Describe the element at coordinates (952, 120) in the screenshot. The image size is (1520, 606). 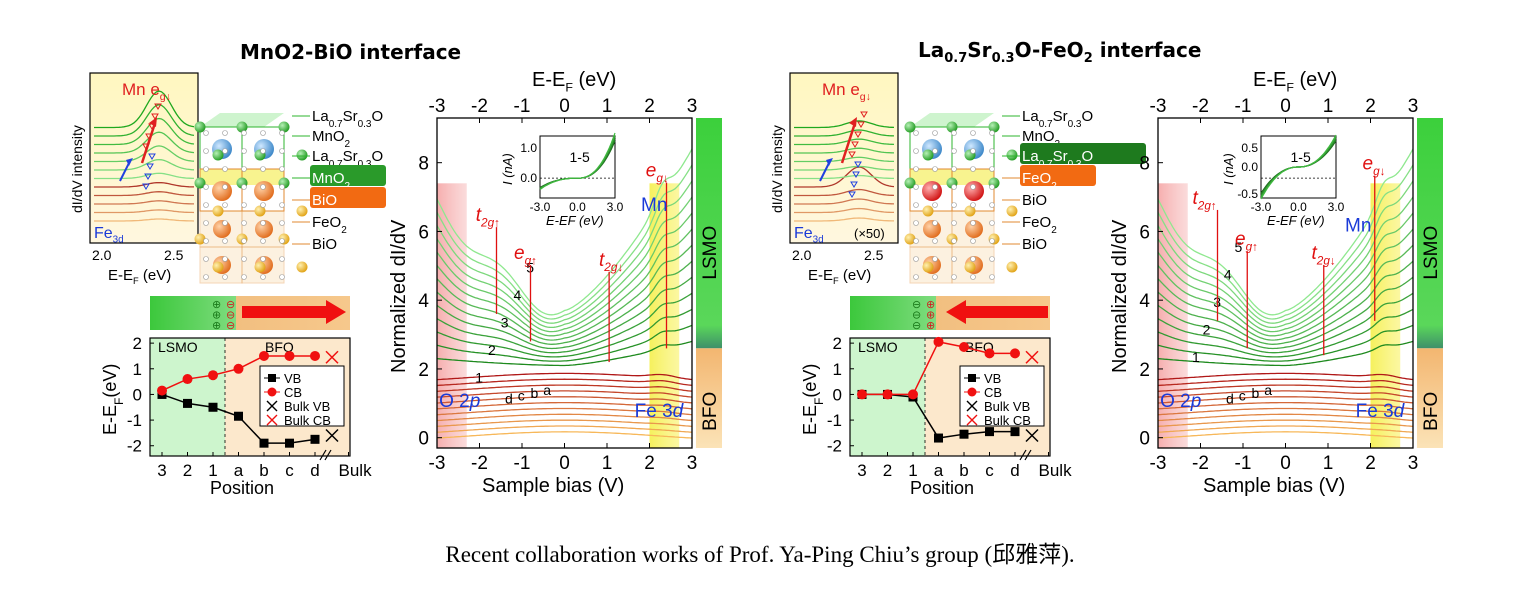
I see `crystal-top-face` at that location.